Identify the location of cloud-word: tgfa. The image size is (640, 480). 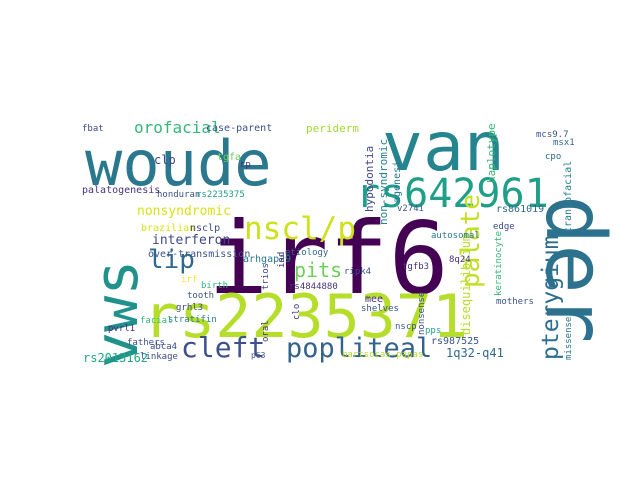
(229, 157).